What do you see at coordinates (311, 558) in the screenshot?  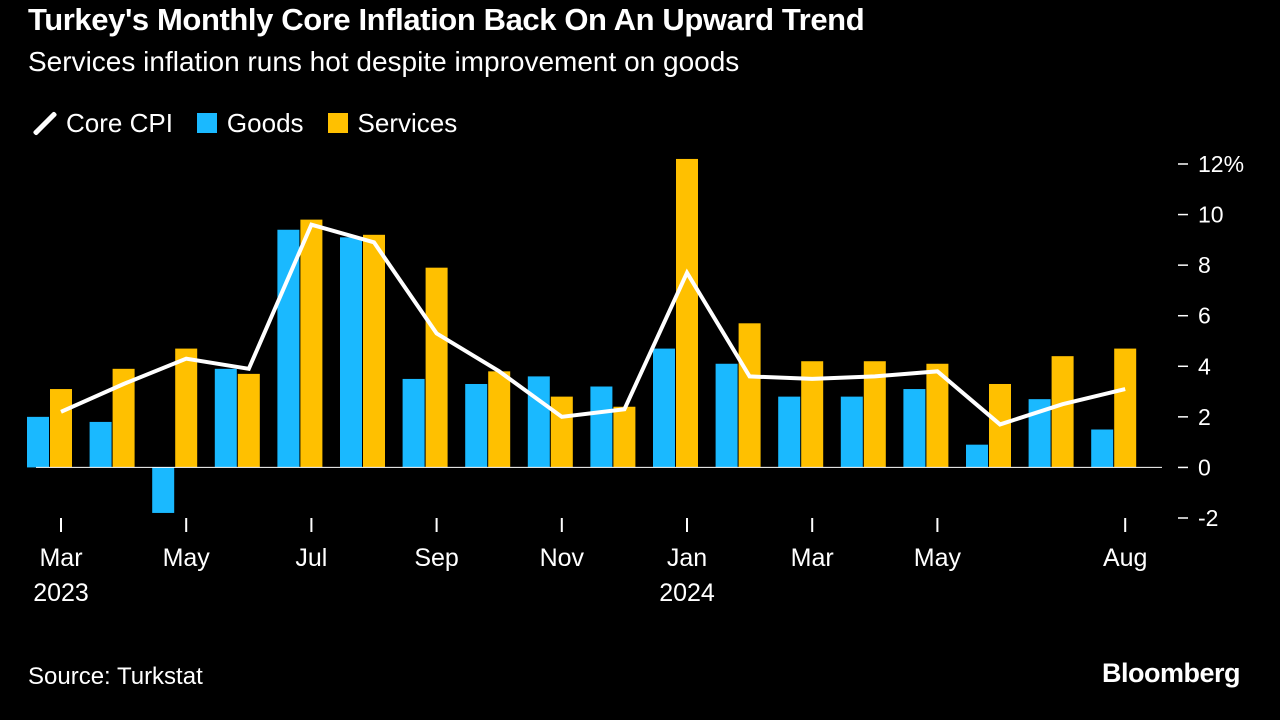 I see `x-tick-label: Jul` at bounding box center [311, 558].